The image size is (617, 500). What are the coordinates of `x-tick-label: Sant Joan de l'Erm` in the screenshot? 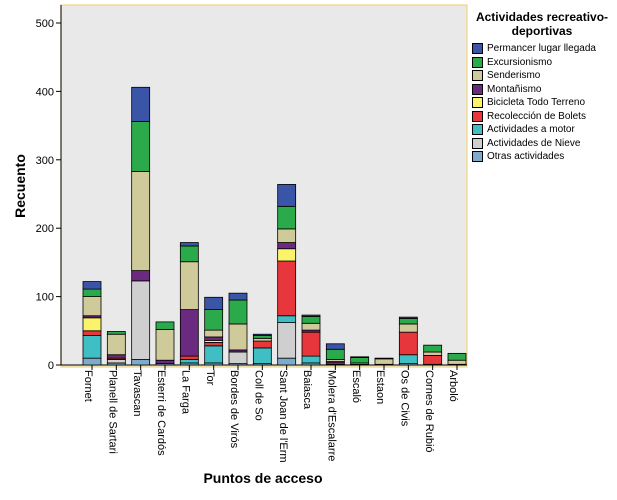 It's located at (283, 416).